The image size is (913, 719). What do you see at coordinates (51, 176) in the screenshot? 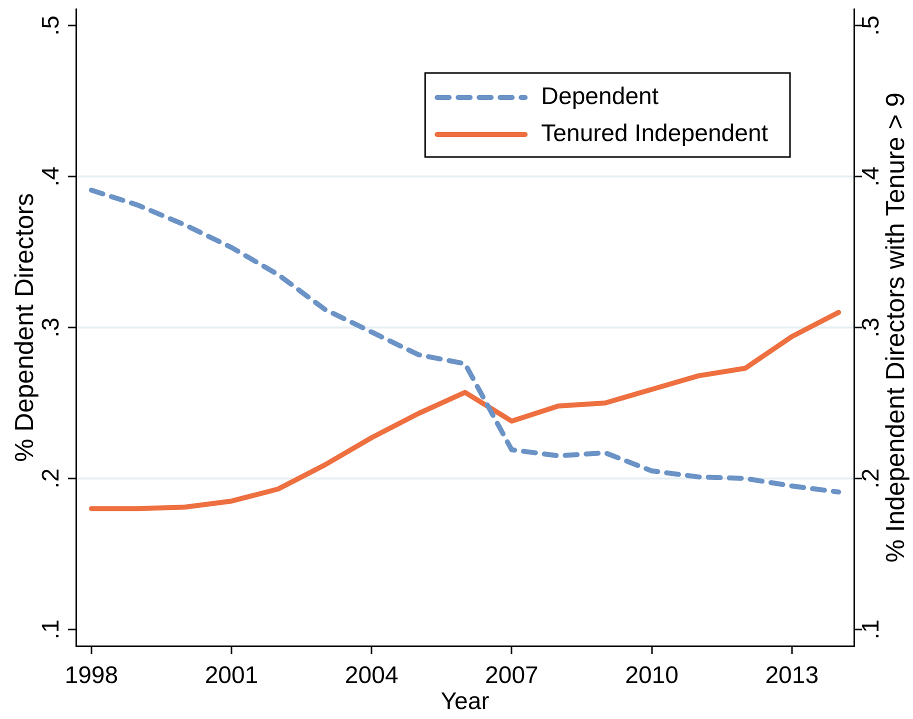
I see `y-tick-label: .4` at bounding box center [51, 176].